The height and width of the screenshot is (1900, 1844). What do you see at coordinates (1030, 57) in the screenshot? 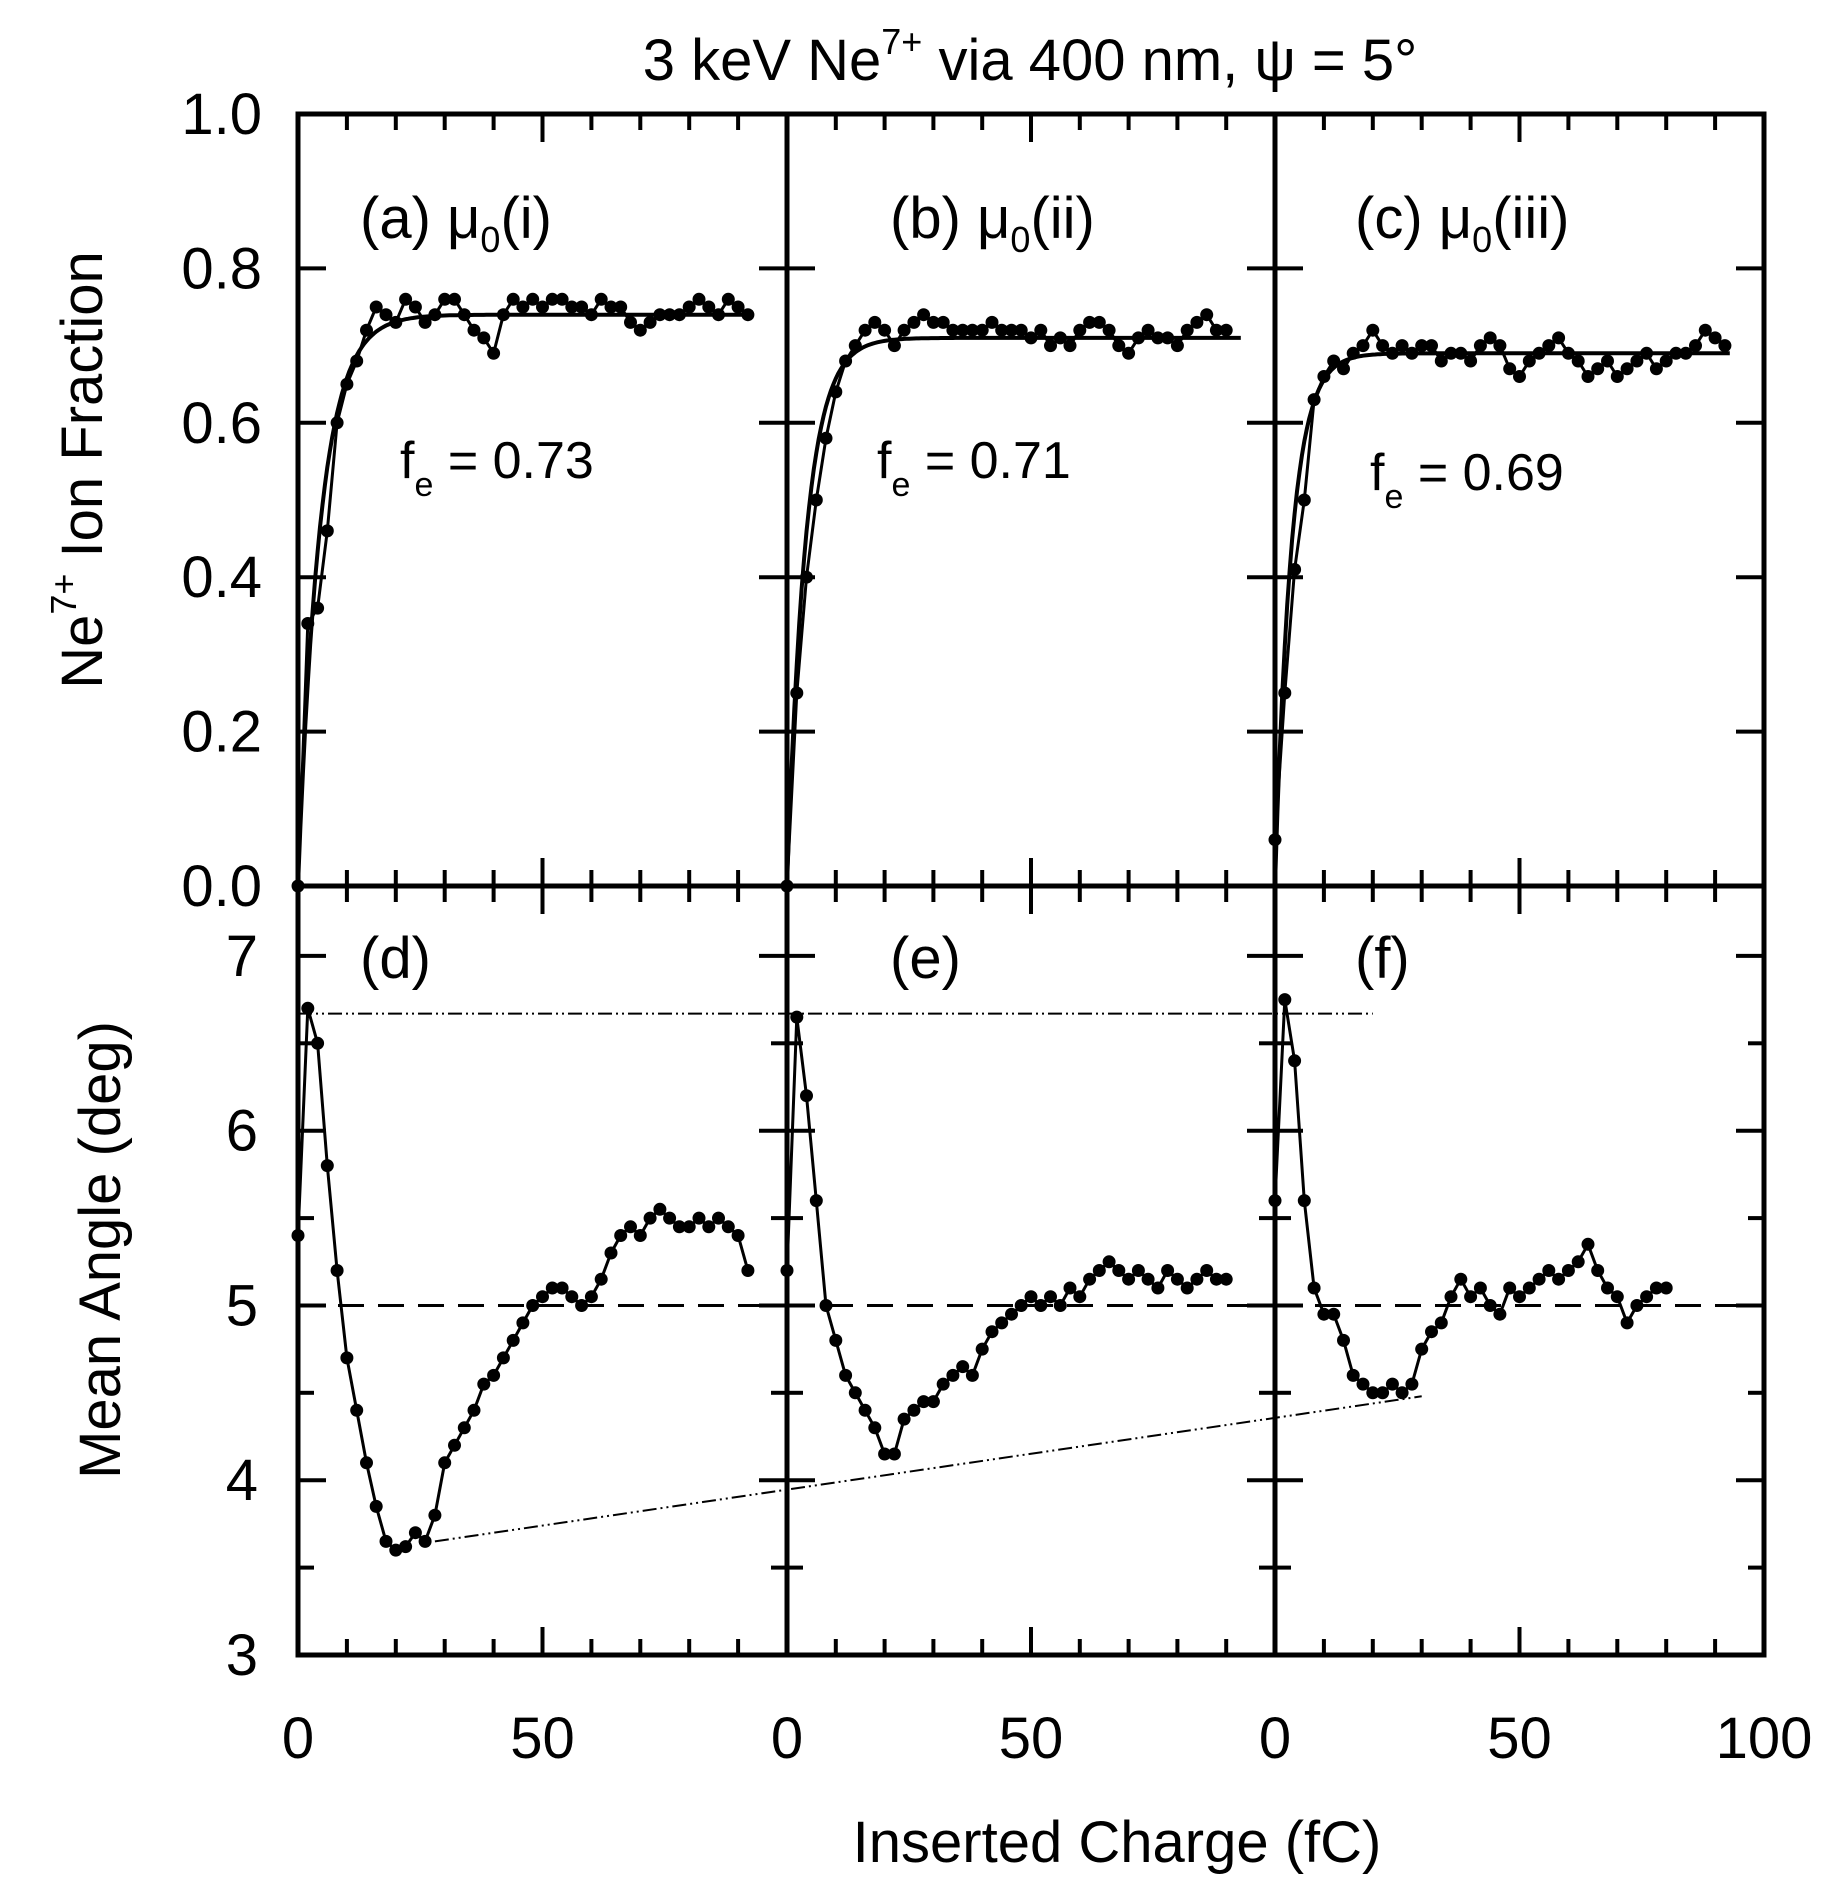
I see `chart-title: 3 keV Ne7+ via 400 nm, ψ = 5°` at bounding box center [1030, 57].